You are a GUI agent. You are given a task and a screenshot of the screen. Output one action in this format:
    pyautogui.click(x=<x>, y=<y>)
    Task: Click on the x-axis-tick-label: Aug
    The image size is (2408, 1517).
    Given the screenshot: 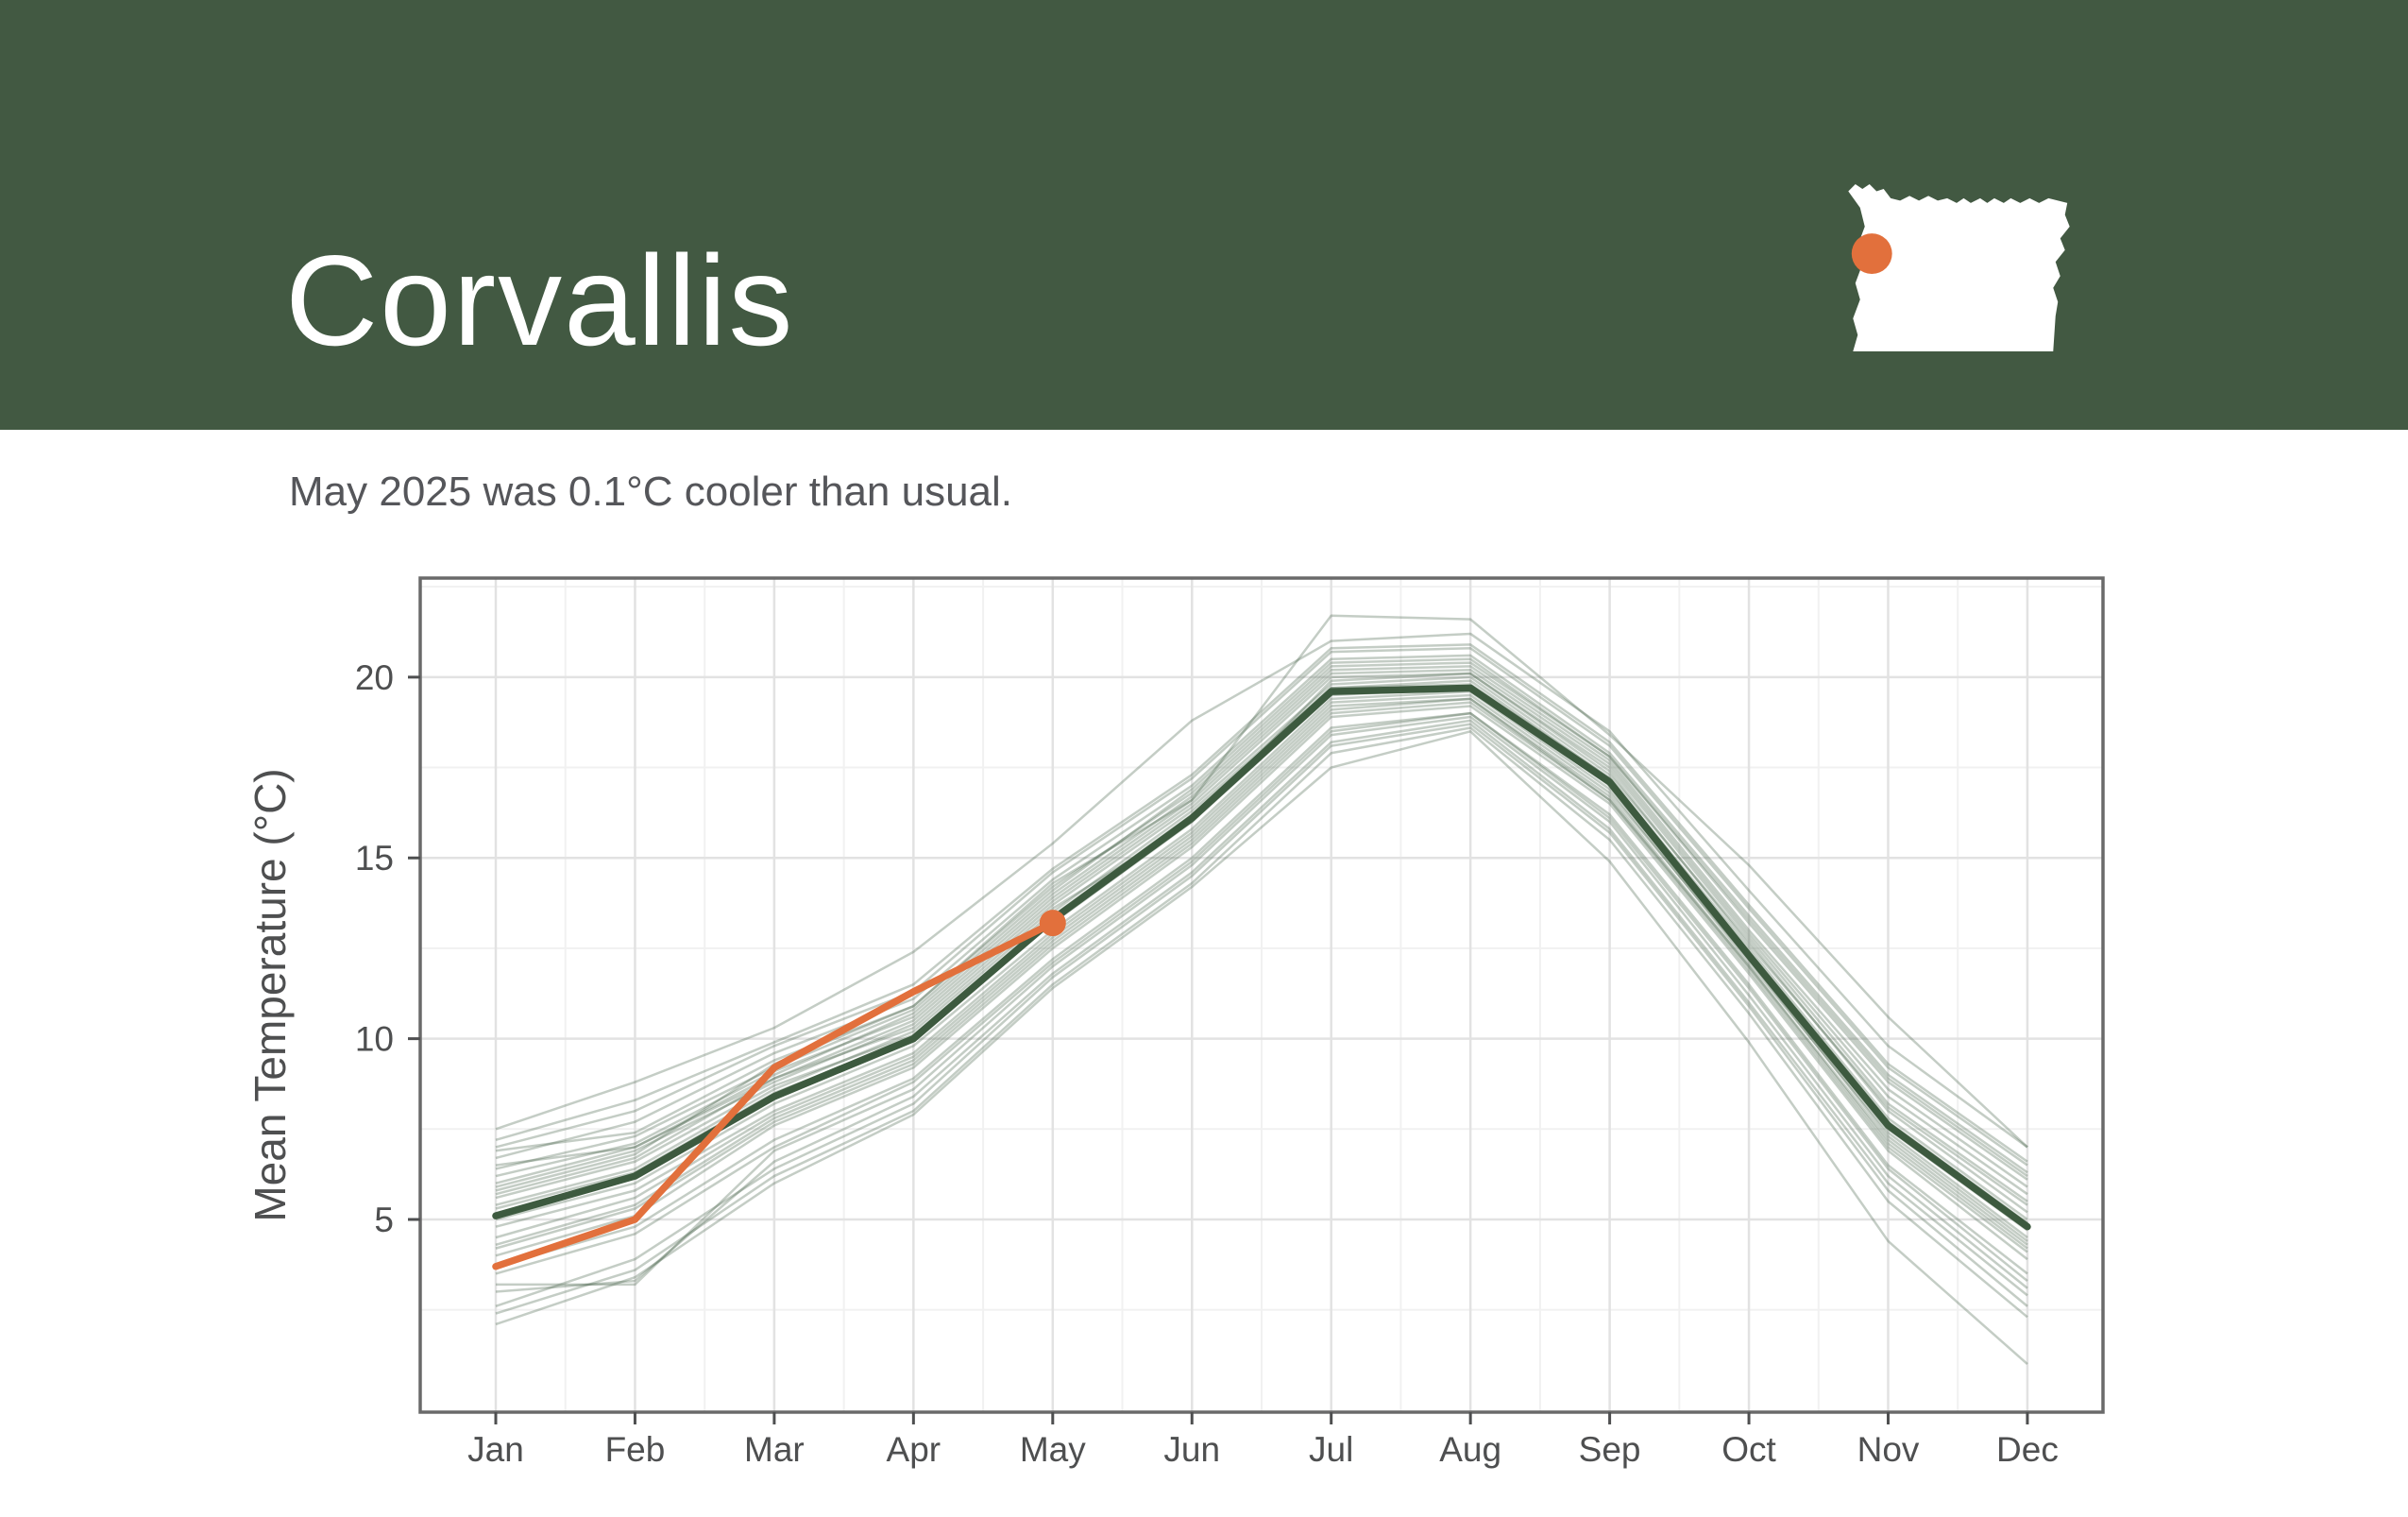 What is the action you would take?
    pyautogui.click(x=1470, y=1449)
    